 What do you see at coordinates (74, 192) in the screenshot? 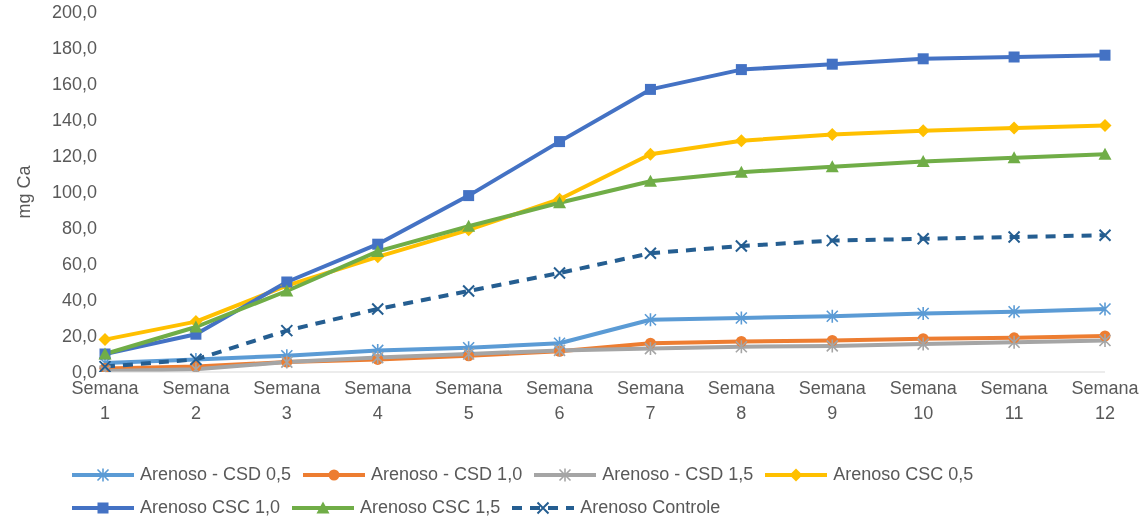
I see `y-tick-label: 100,0` at bounding box center [74, 192].